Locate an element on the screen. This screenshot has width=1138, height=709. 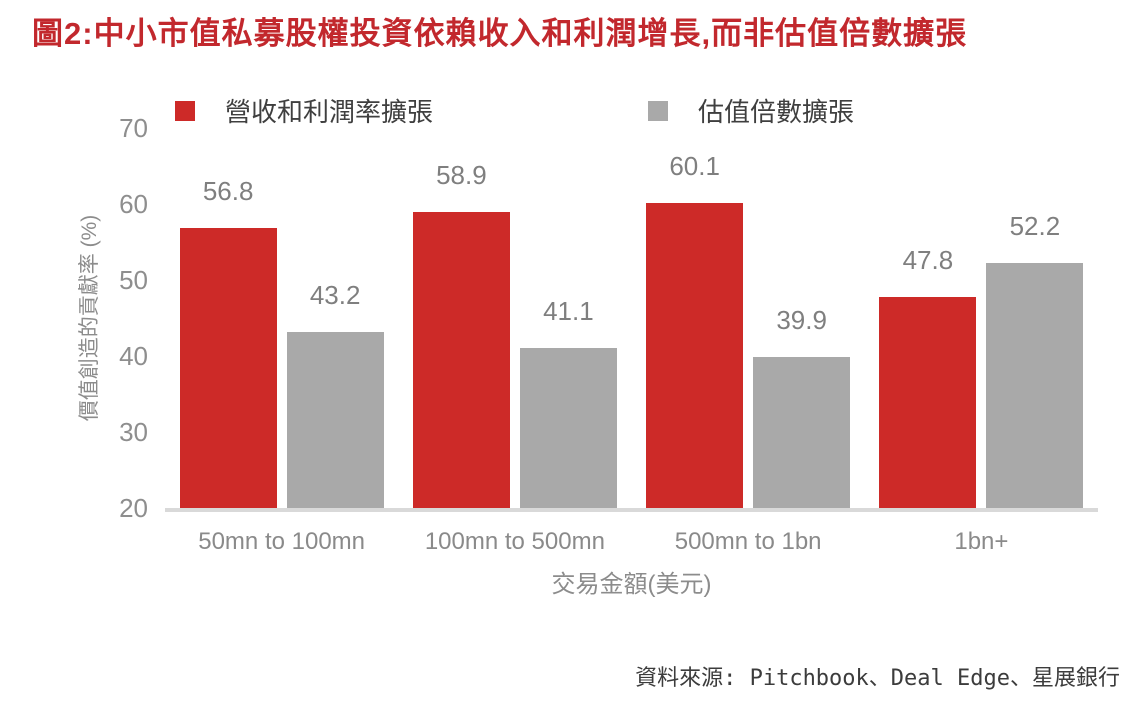
bar-value-label: 43.2 is located at coordinates (335, 294).